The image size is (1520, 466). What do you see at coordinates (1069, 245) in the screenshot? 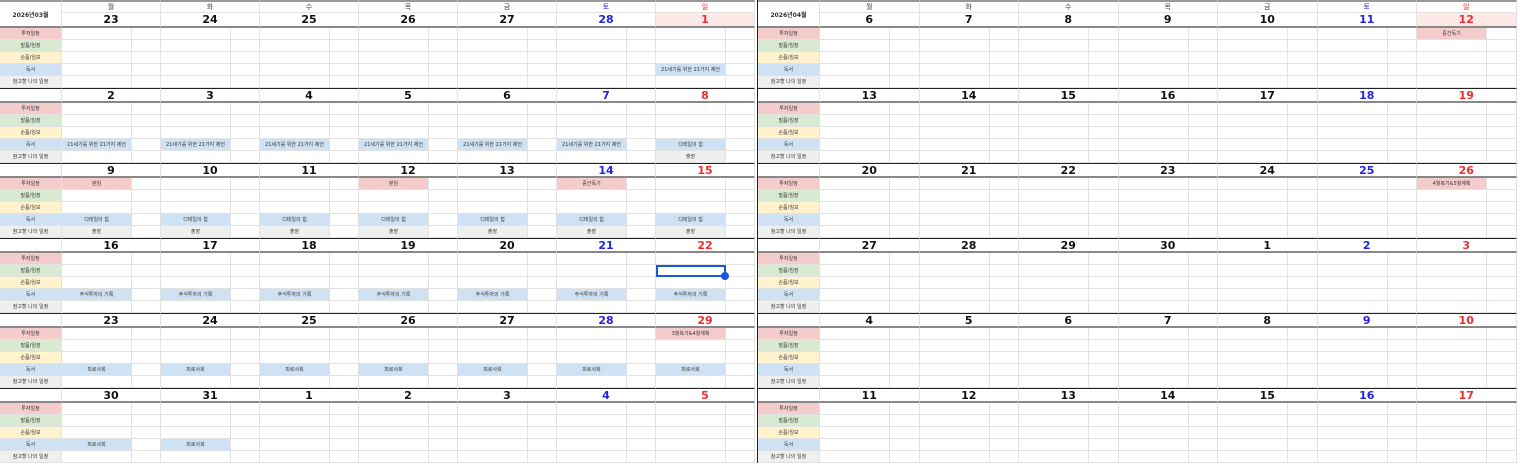
I see `date-cell: 29` at bounding box center [1069, 245].